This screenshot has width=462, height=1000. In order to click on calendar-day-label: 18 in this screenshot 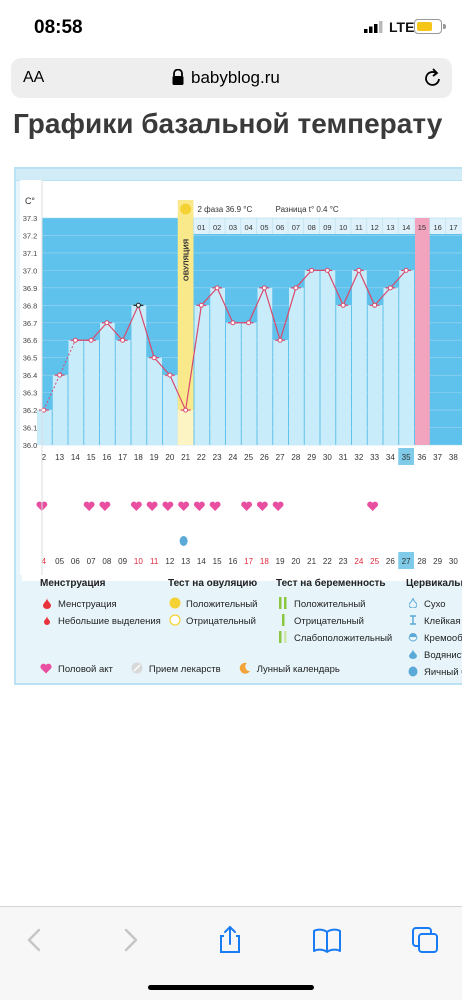, I will do `click(264, 561)`.